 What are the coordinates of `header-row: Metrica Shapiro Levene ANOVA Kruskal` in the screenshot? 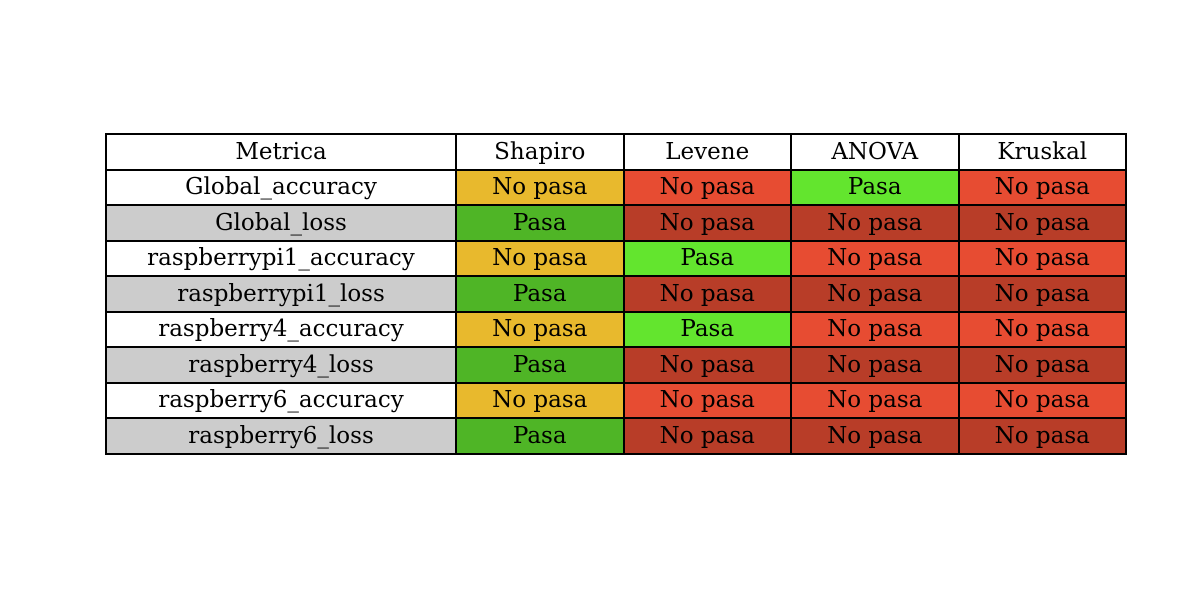 It's located at (616, 152).